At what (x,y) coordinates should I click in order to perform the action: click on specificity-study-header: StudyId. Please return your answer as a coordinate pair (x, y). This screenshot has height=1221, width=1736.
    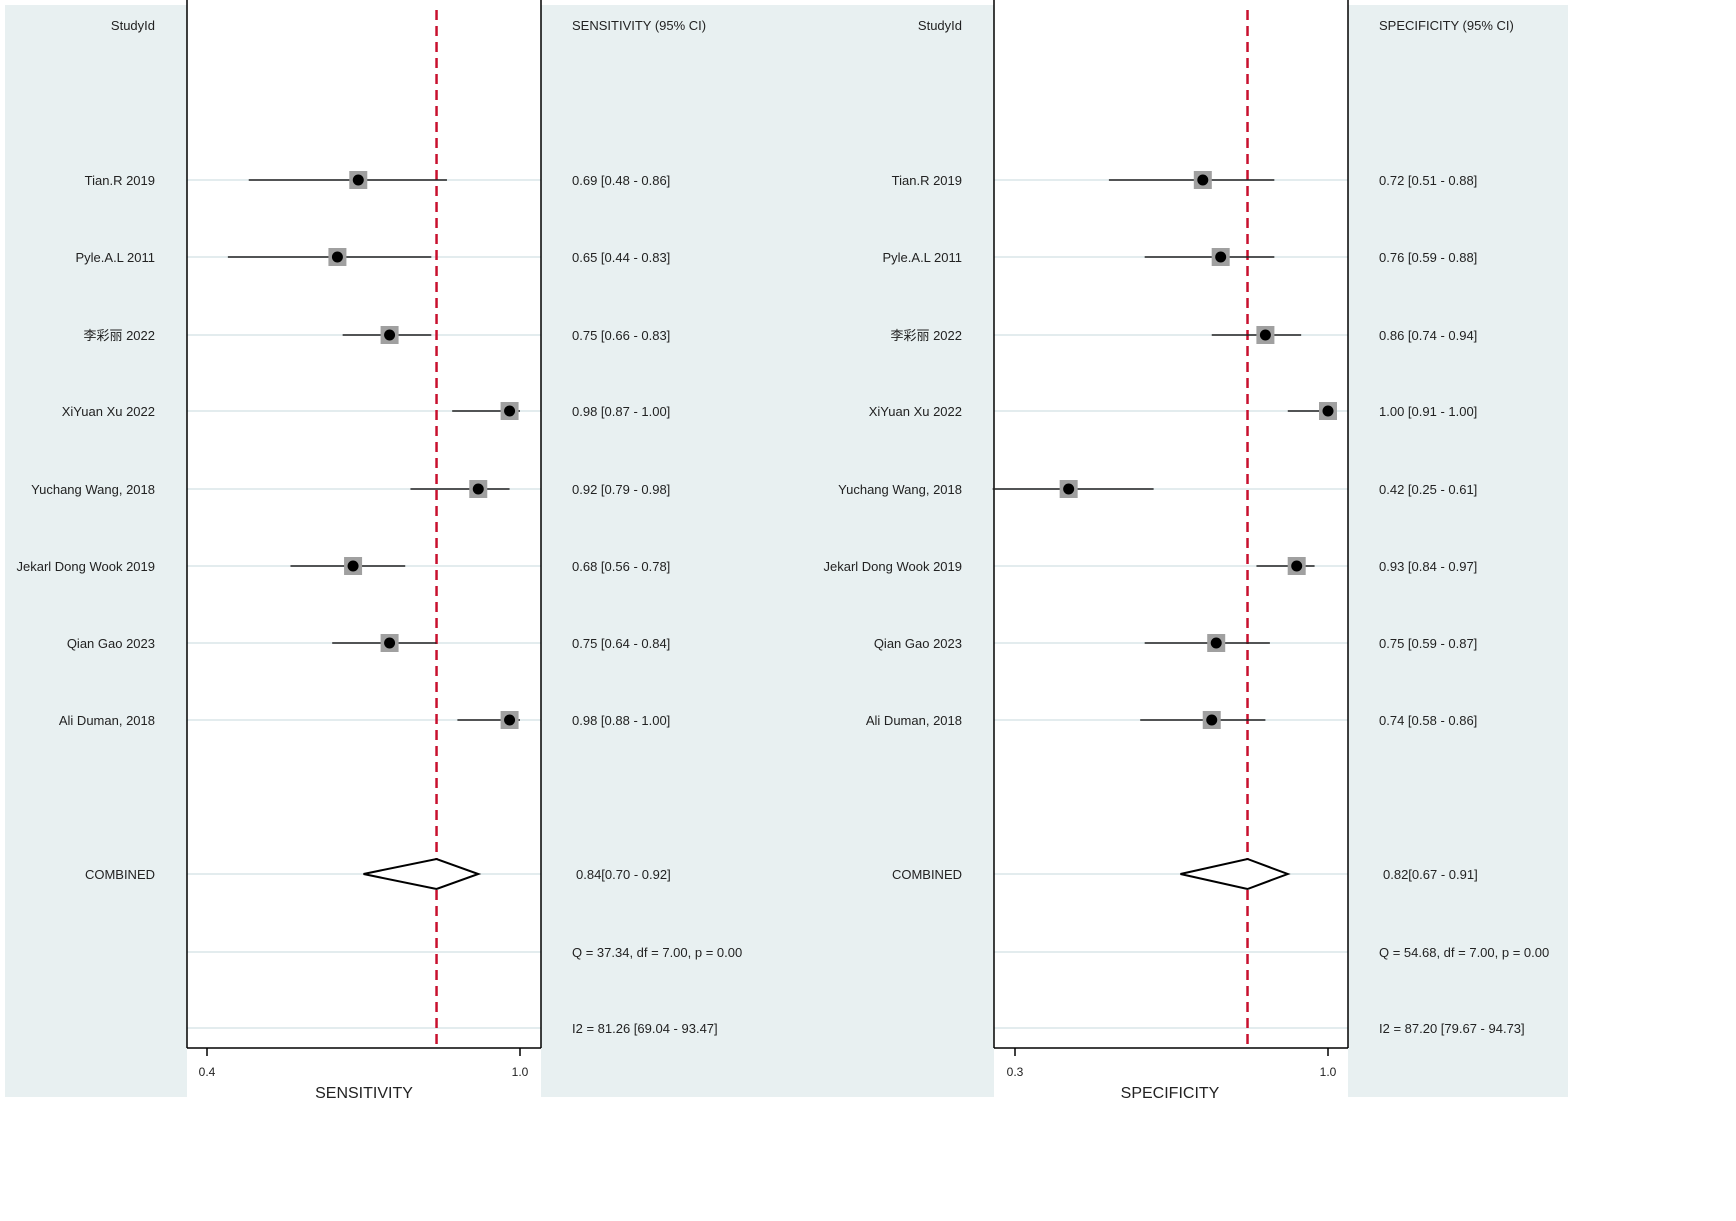
    Looking at the image, I should click on (940, 25).